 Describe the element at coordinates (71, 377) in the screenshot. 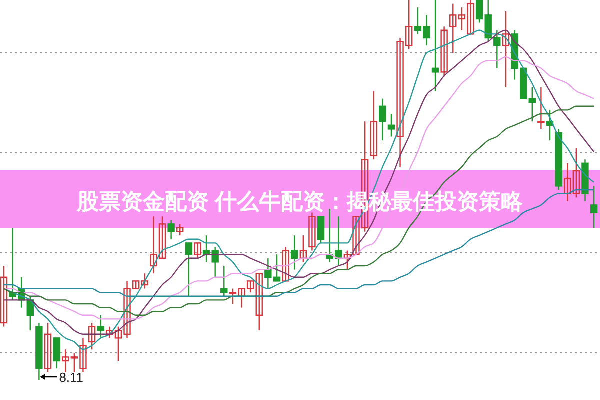

I see `annotation: 8.11` at that location.